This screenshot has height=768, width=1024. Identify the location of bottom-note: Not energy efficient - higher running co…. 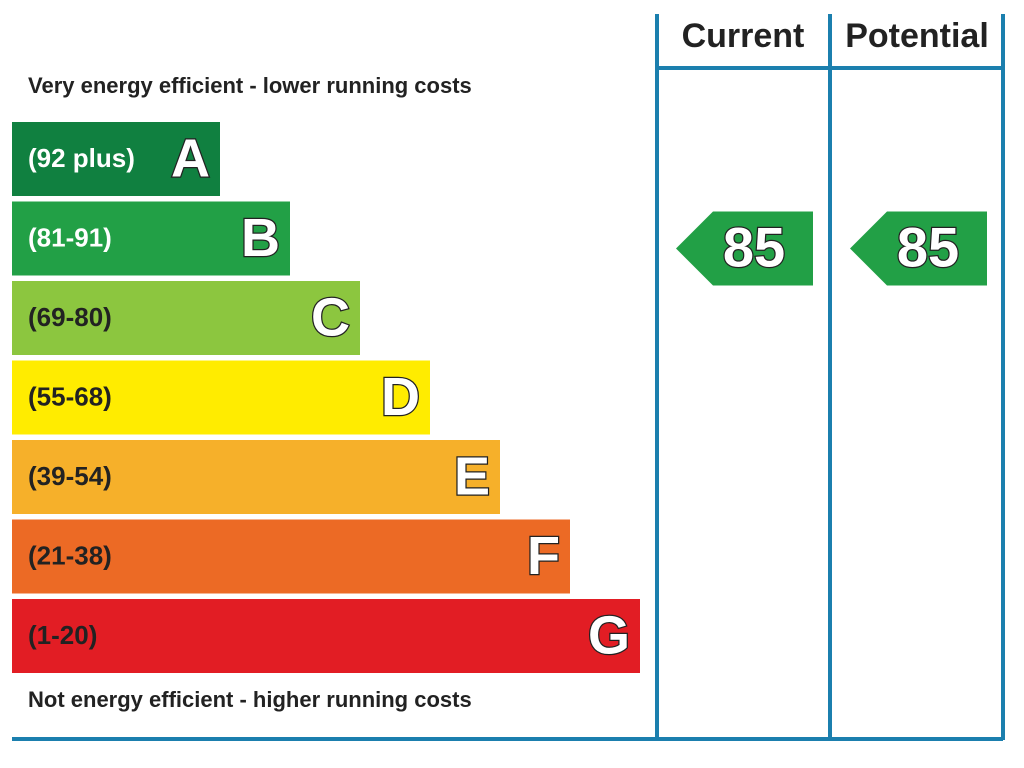
(250, 699).